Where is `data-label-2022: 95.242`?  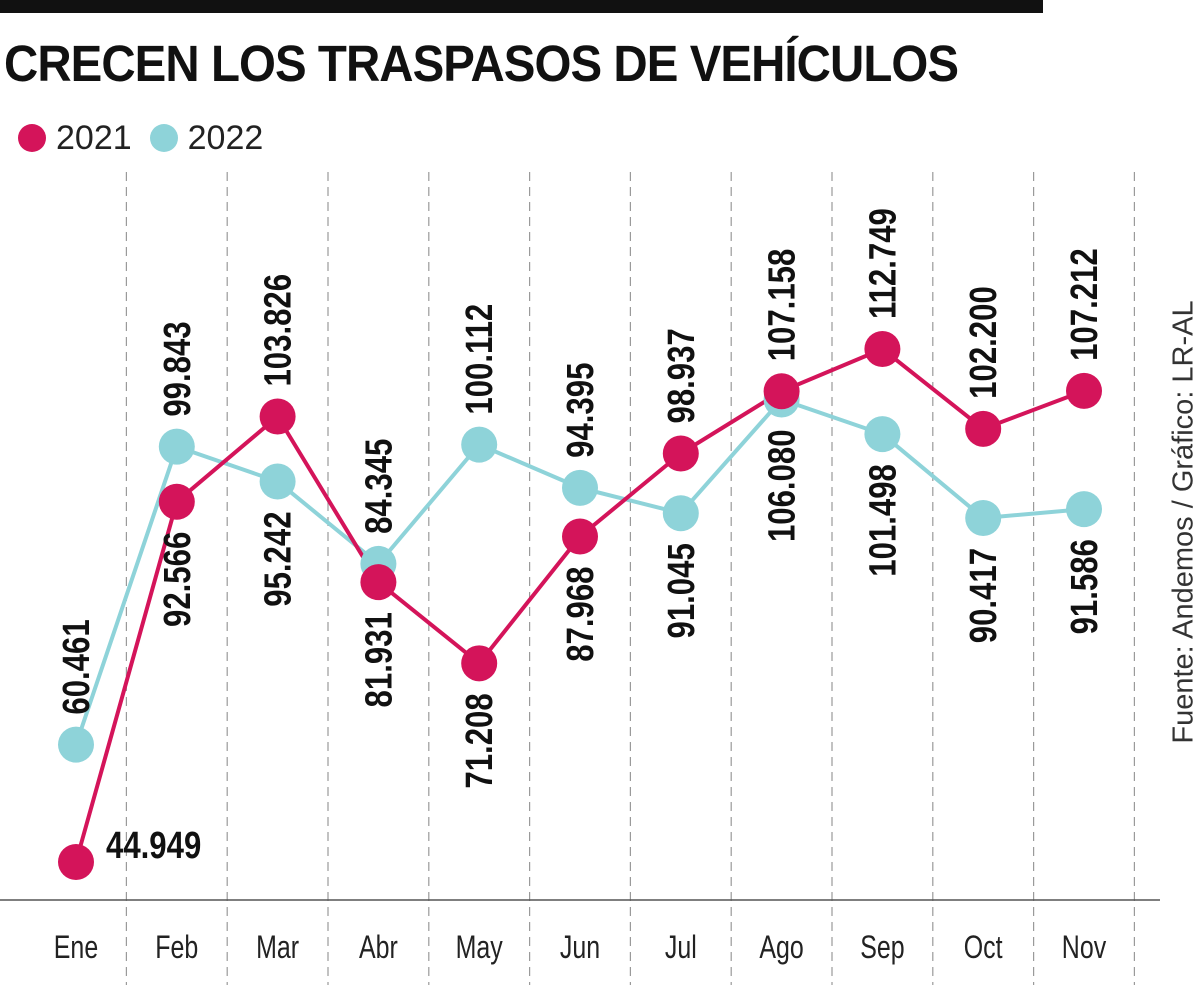 data-label-2022: 95.242 is located at coordinates (279, 558).